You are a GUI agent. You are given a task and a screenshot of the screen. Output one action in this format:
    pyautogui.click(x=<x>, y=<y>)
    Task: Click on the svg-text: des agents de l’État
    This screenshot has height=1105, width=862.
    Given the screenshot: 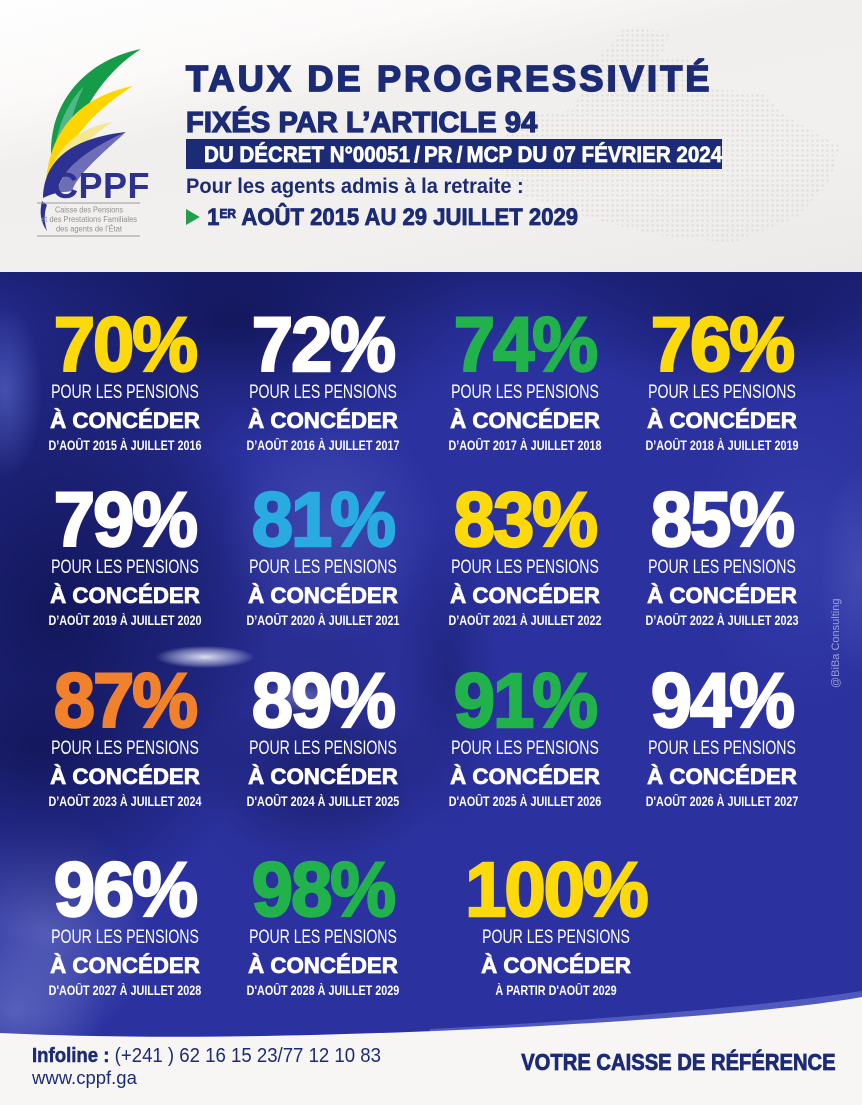 What is the action you would take?
    pyautogui.click(x=89, y=229)
    